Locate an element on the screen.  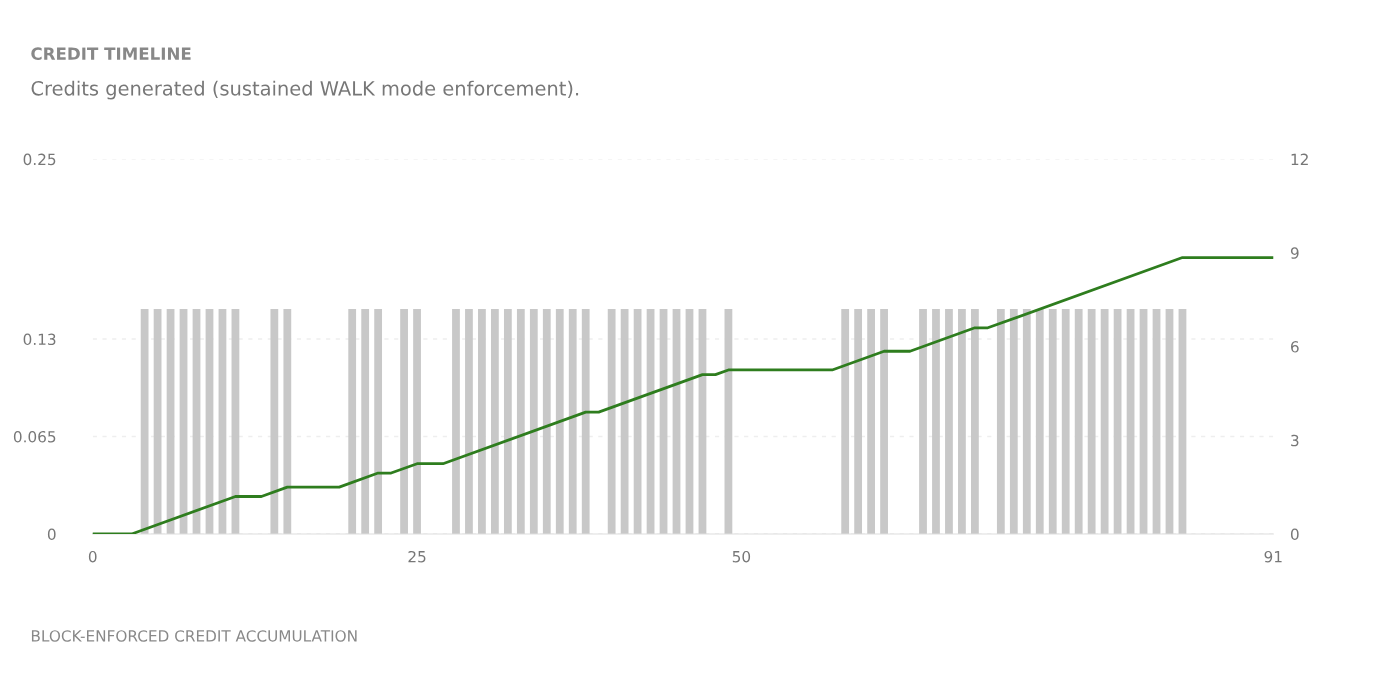
y2-tick-label: 6 is located at coordinates (1295, 347).